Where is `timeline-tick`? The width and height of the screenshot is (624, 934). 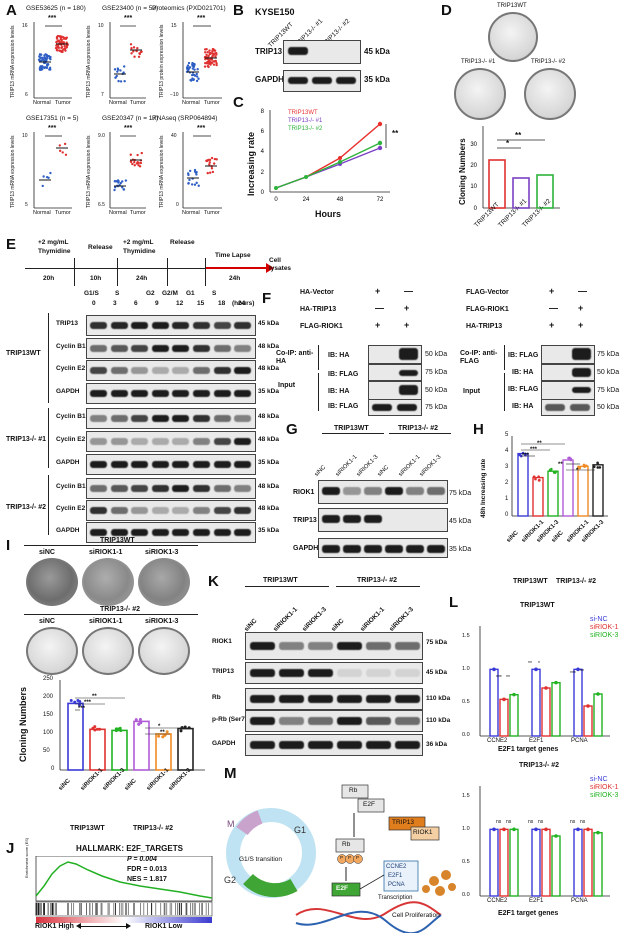 timeline-tick is located at coordinates (74, 272).